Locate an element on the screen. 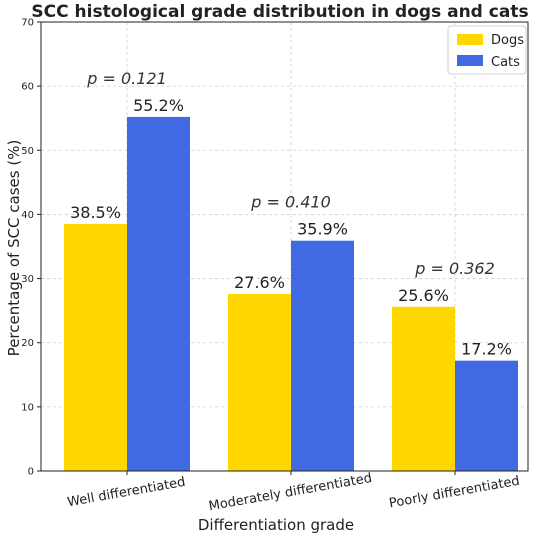  p-value-annotation-1: p = 0.410 is located at coordinates (290, 202).